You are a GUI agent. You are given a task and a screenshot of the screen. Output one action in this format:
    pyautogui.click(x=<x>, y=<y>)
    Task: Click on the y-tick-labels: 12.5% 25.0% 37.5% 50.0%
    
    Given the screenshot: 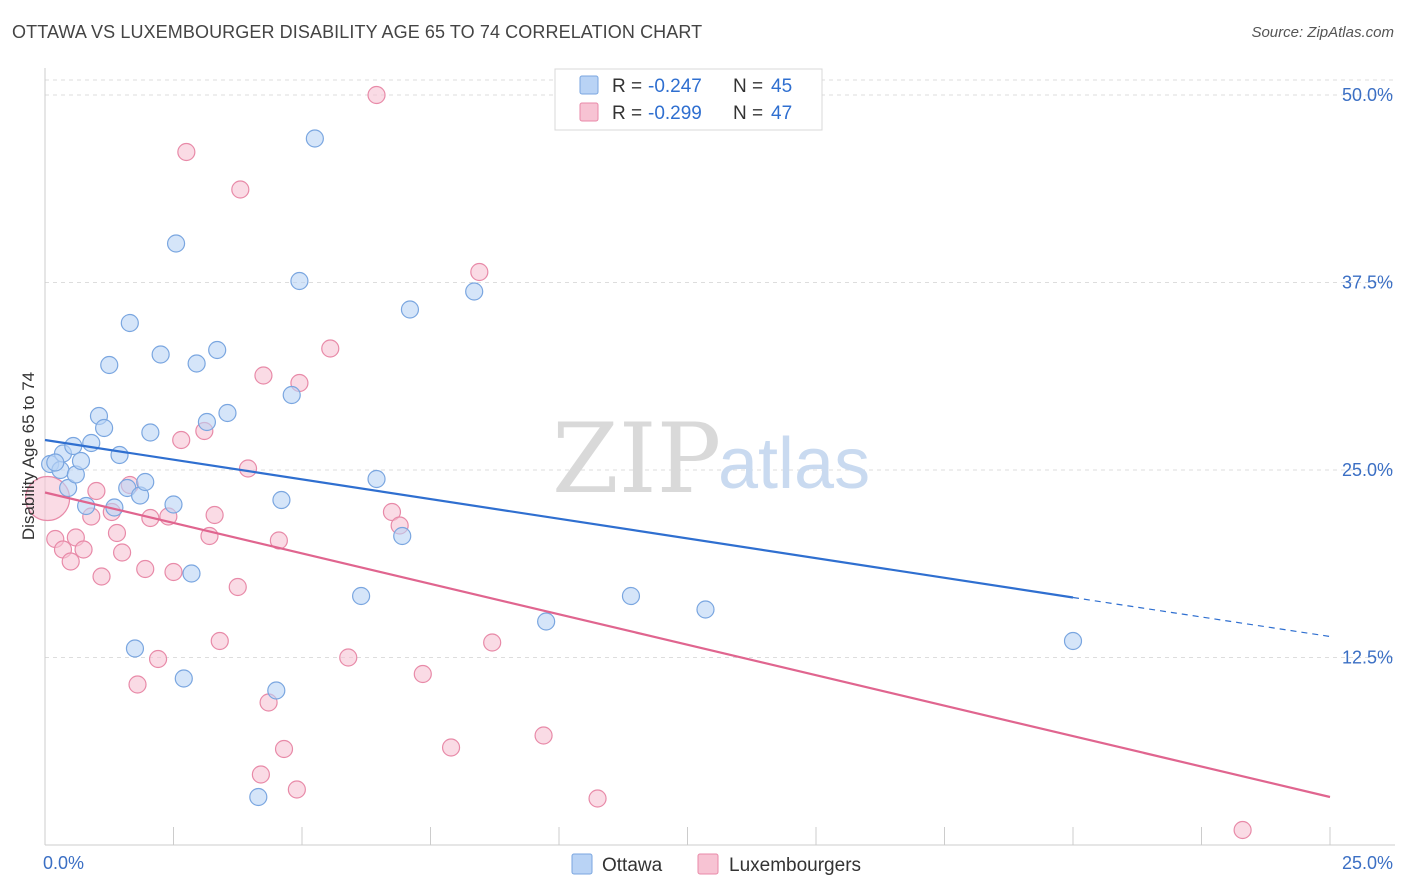 What is the action you would take?
    pyautogui.click(x=1367, y=376)
    